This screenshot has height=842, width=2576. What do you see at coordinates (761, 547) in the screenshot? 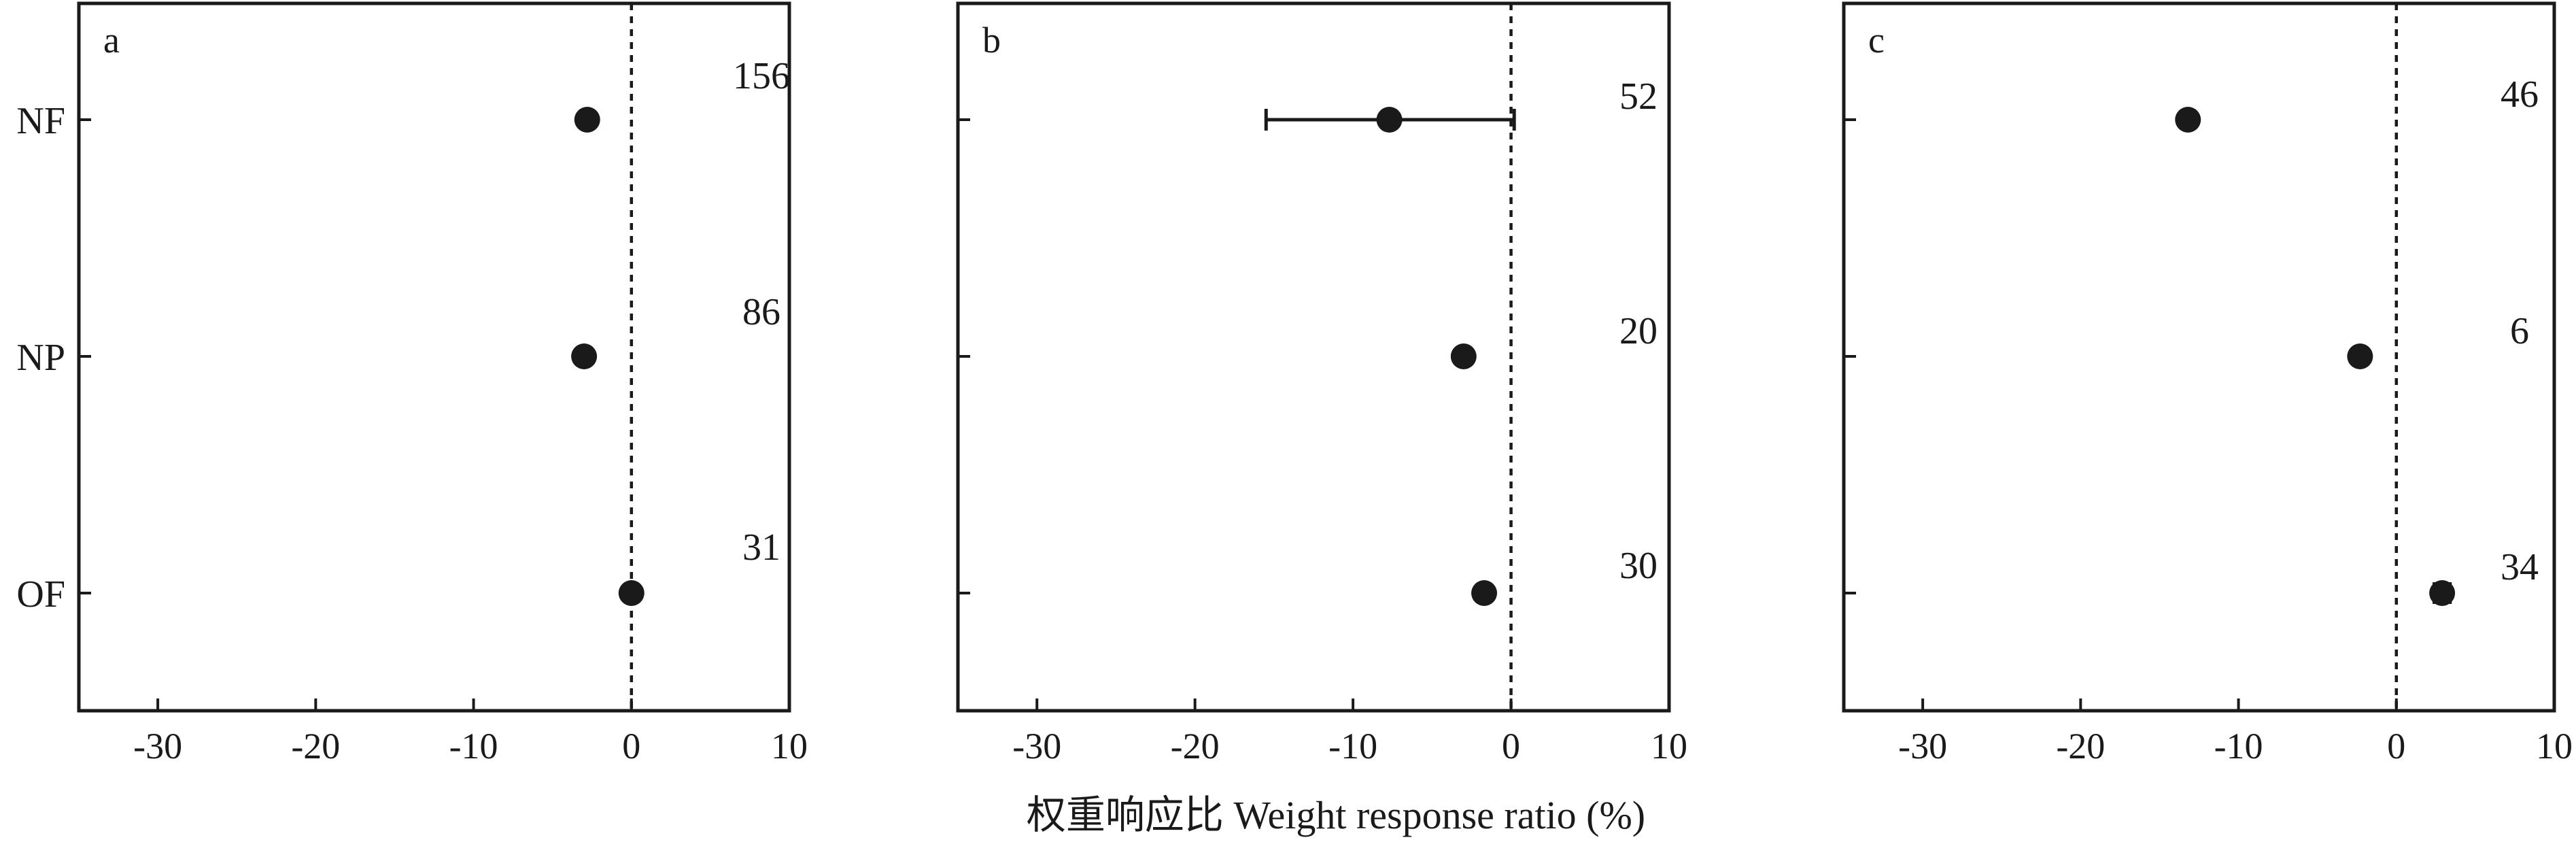
I see `sample-size-label: 31` at bounding box center [761, 547].